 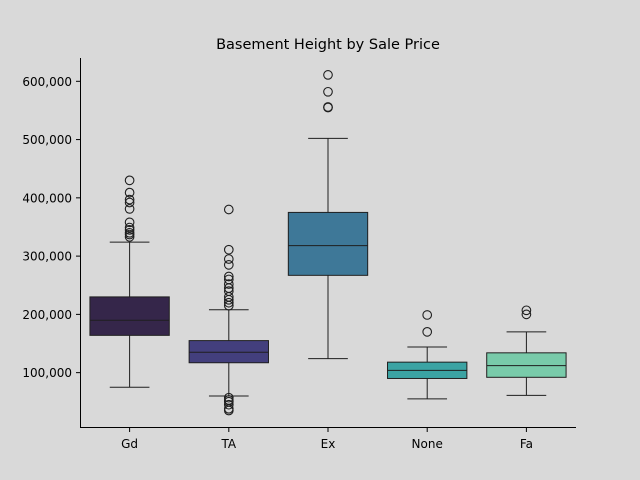 I want to click on x-tick-label: TA, so click(x=228, y=444).